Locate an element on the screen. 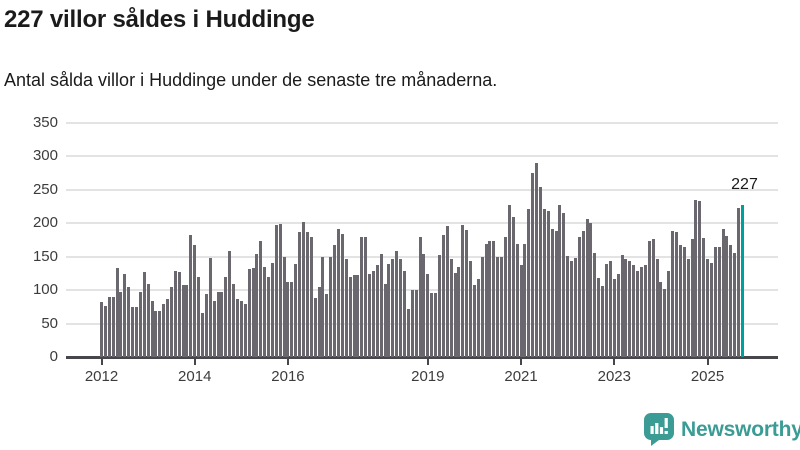  y-axis-label: 0 is located at coordinates (53, 356).